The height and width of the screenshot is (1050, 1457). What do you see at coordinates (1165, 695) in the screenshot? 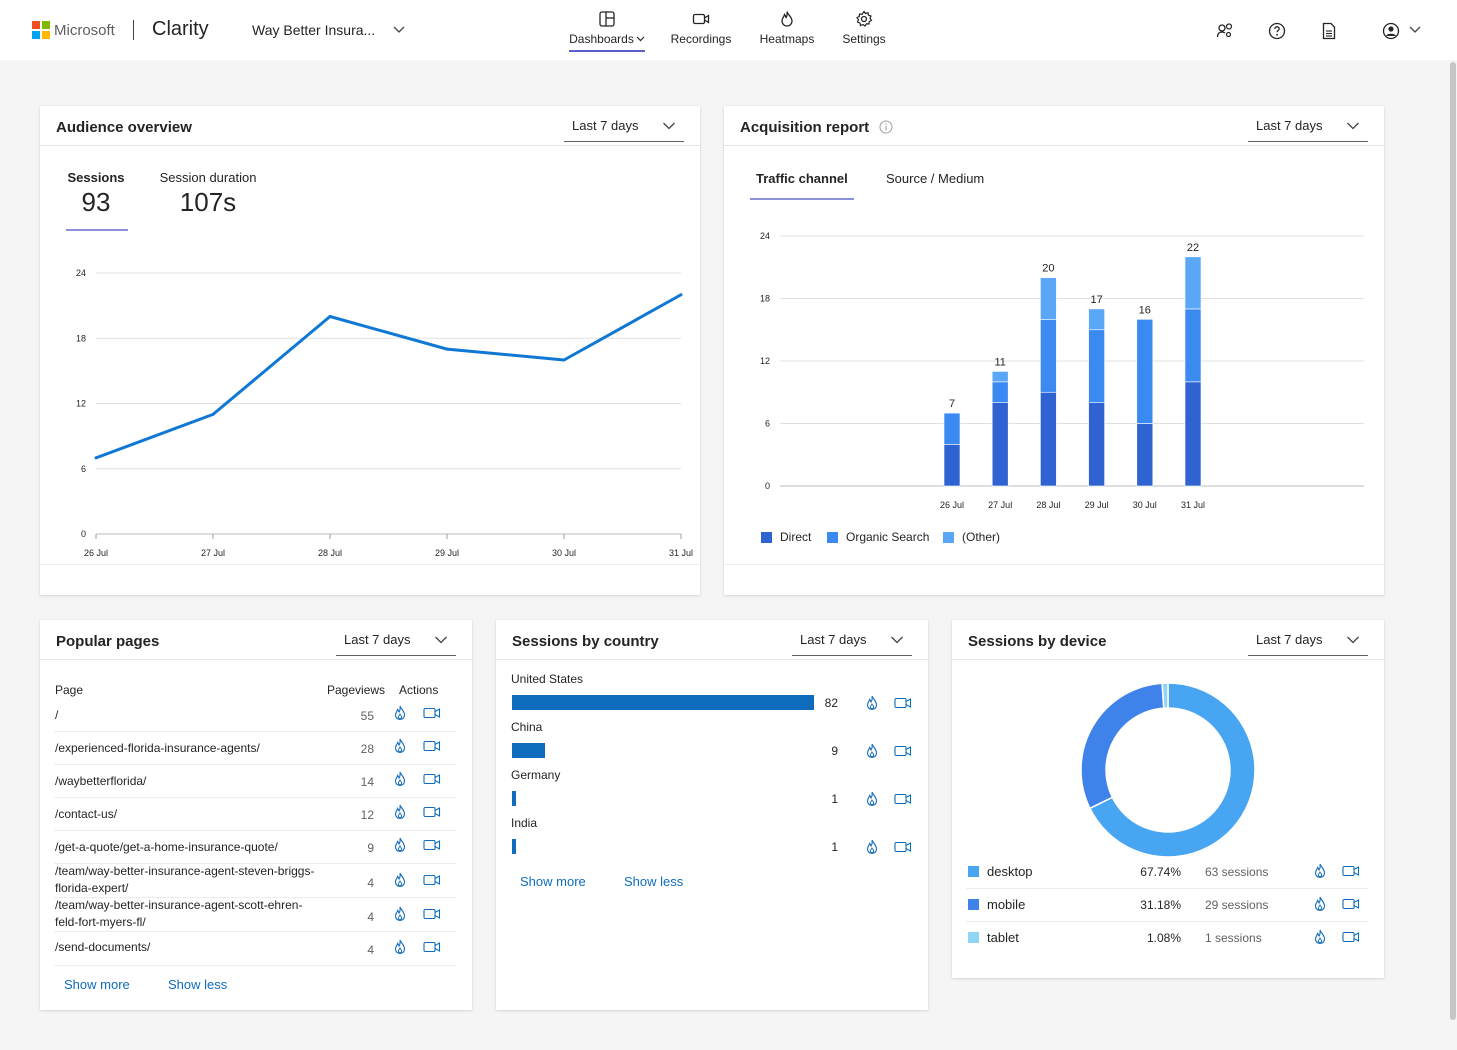
I see `donut-slice-tablet` at bounding box center [1165, 695].